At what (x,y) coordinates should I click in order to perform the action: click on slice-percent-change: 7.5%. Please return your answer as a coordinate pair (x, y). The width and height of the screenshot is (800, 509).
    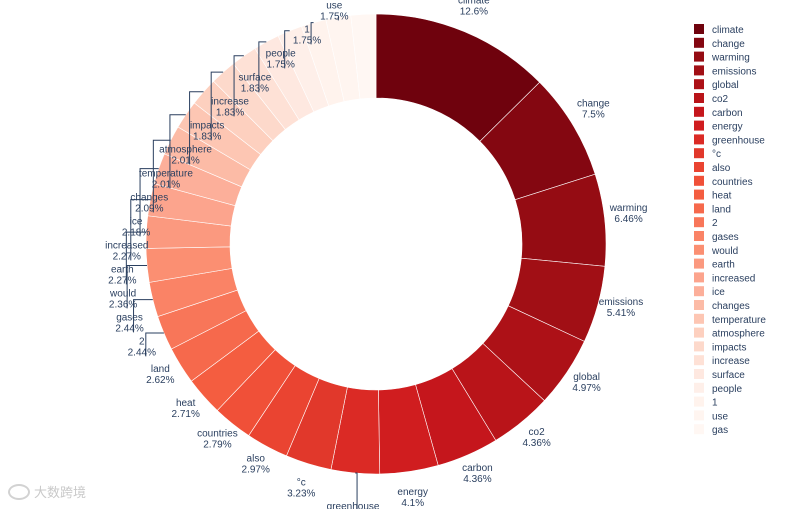
    Looking at the image, I should click on (593, 115).